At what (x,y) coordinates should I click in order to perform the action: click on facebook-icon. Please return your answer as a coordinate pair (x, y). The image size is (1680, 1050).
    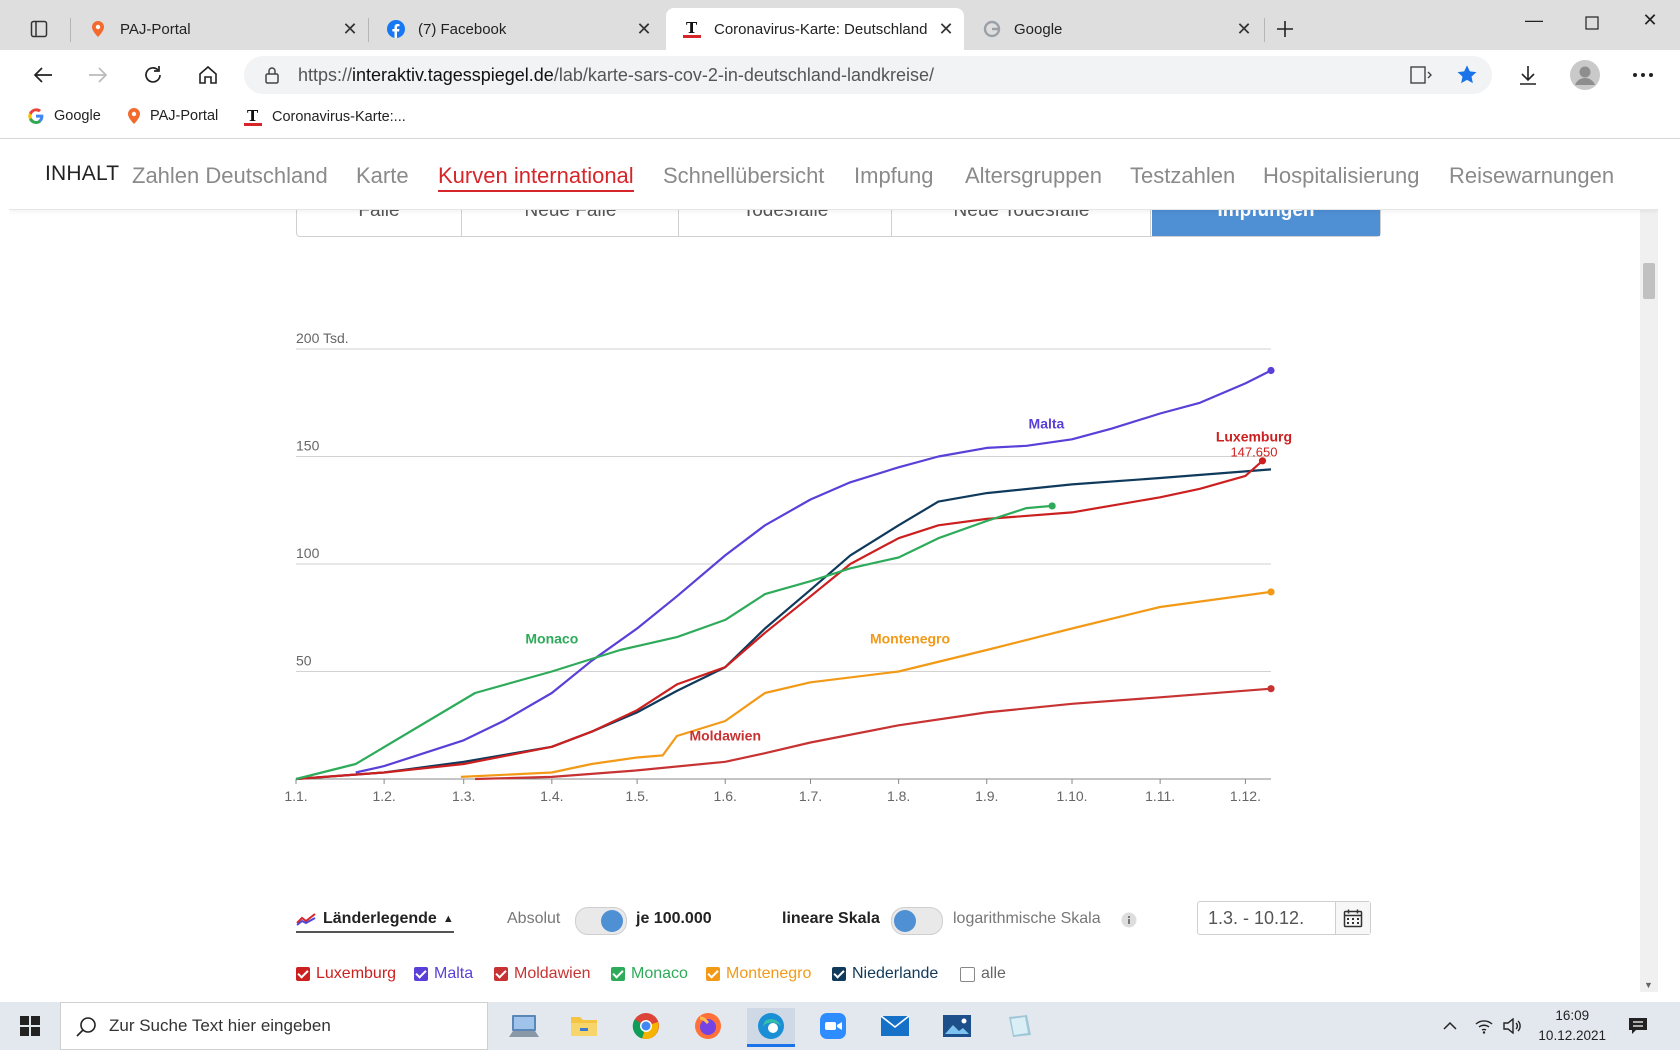
    Looking at the image, I should click on (396, 29).